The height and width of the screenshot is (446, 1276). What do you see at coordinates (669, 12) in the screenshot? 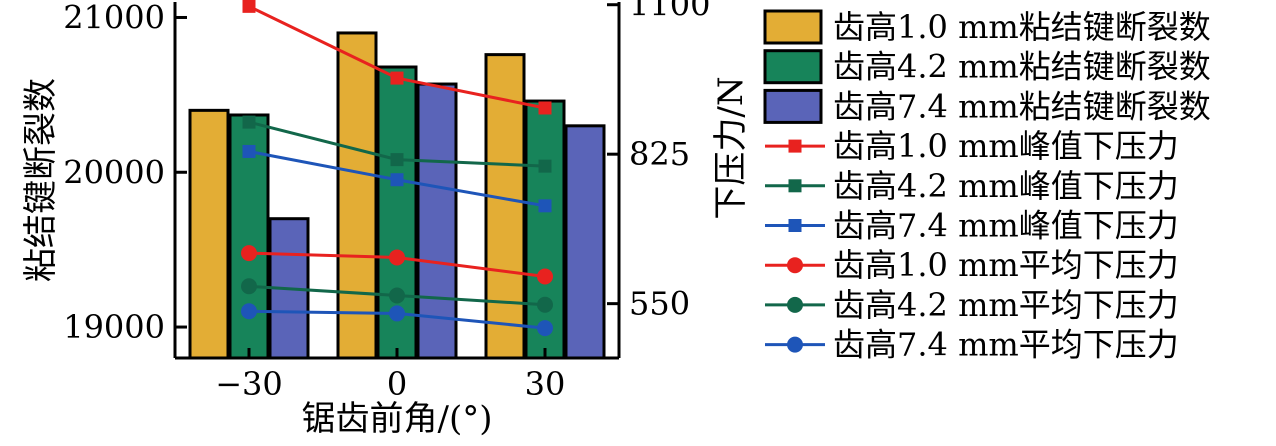
I see `right-tick-label-3: 1100` at bounding box center [669, 12].